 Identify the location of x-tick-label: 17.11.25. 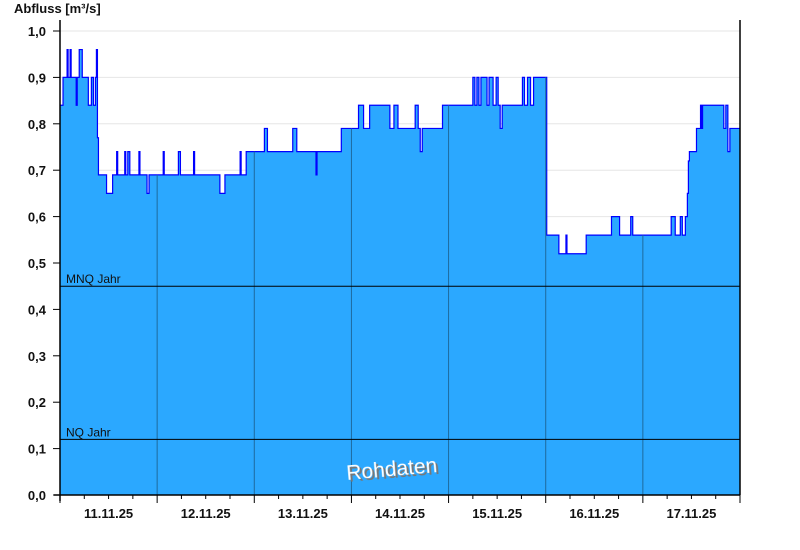
(691, 513).